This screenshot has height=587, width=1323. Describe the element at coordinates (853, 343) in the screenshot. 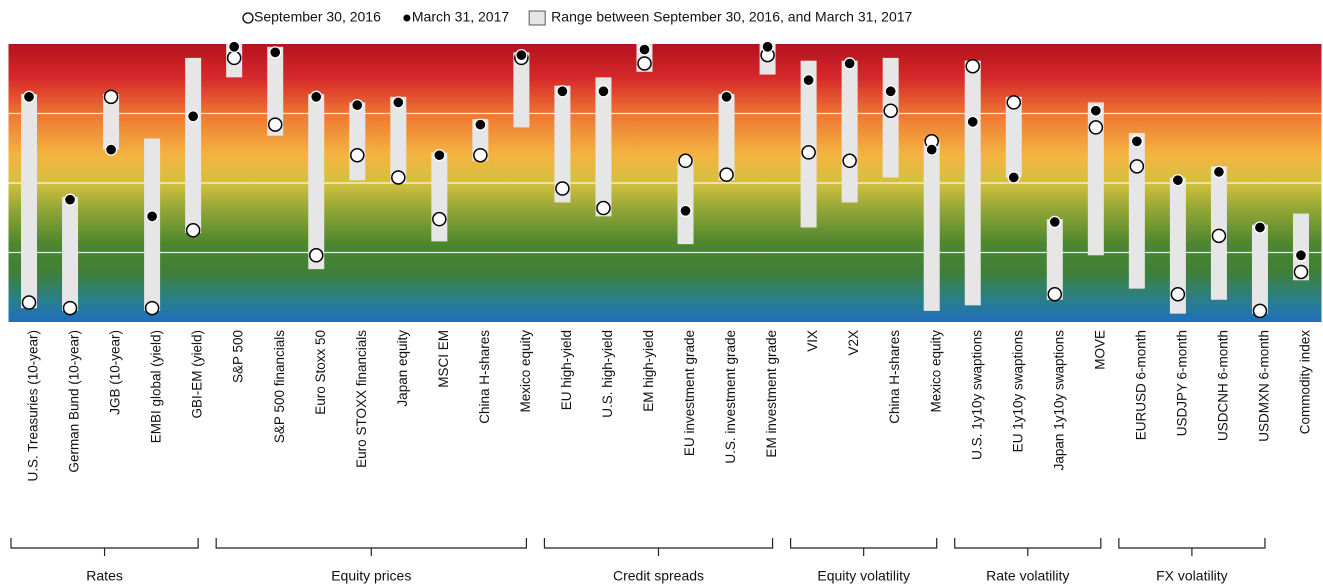

I see `category-label: V2X` at that location.